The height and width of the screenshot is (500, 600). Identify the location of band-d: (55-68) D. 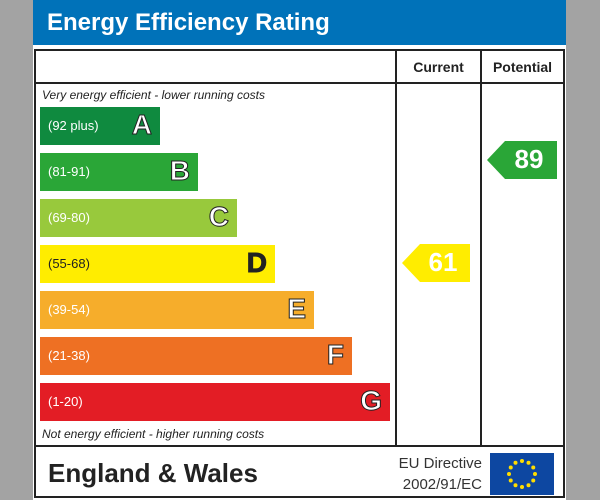
(157, 264).